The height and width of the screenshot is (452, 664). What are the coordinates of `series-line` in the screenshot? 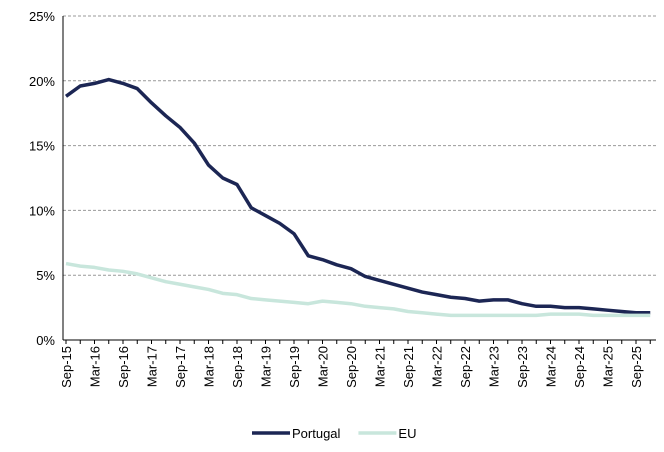 It's located at (358, 289).